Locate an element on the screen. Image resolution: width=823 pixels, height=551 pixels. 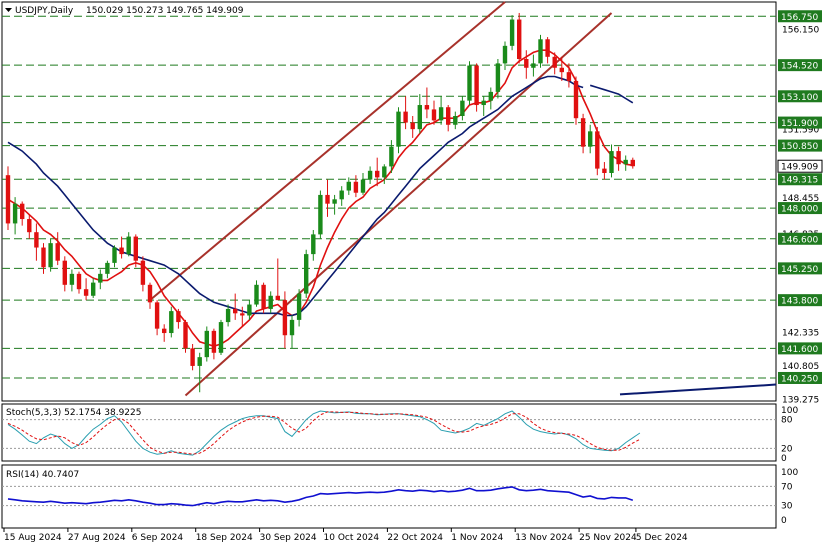
price-tick-label: 151.590 is located at coordinates (800, 130).